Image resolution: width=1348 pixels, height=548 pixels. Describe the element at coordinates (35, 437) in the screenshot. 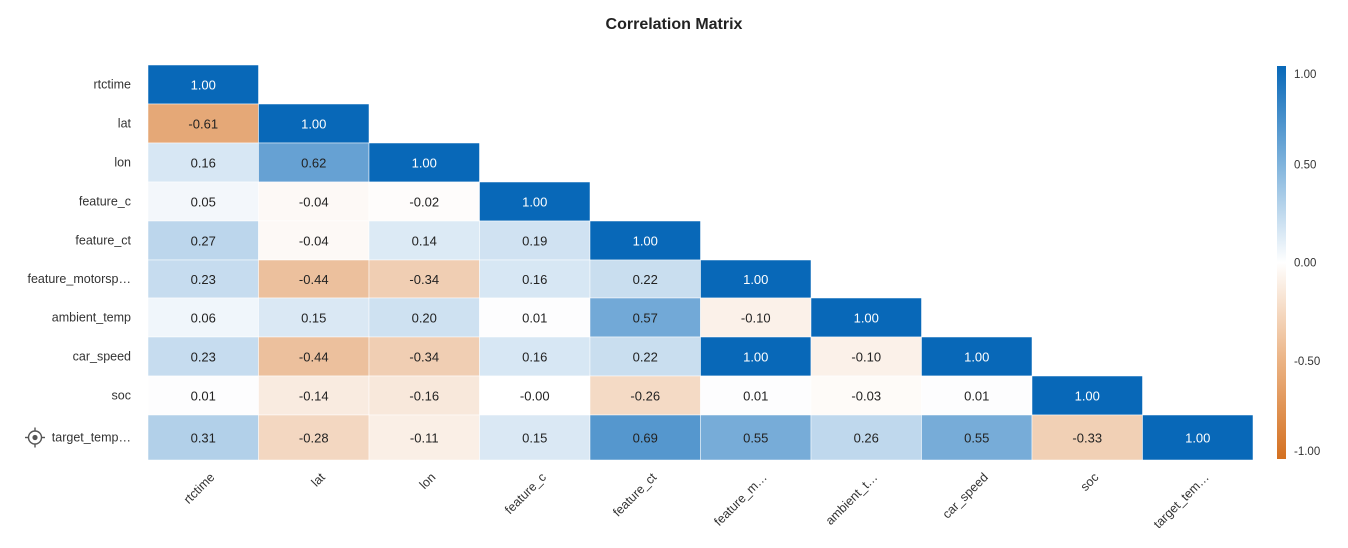

I see `target-icon` at that location.